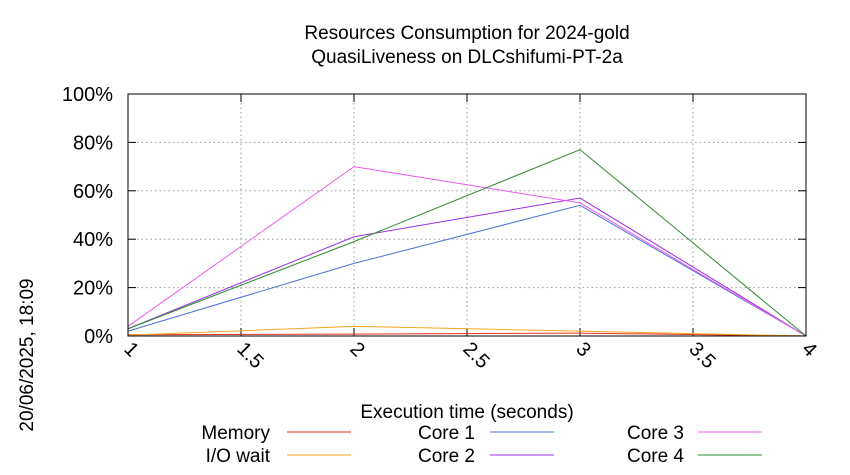  Describe the element at coordinates (93, 192) in the screenshot. I see `y-tick-label: 60%` at that location.